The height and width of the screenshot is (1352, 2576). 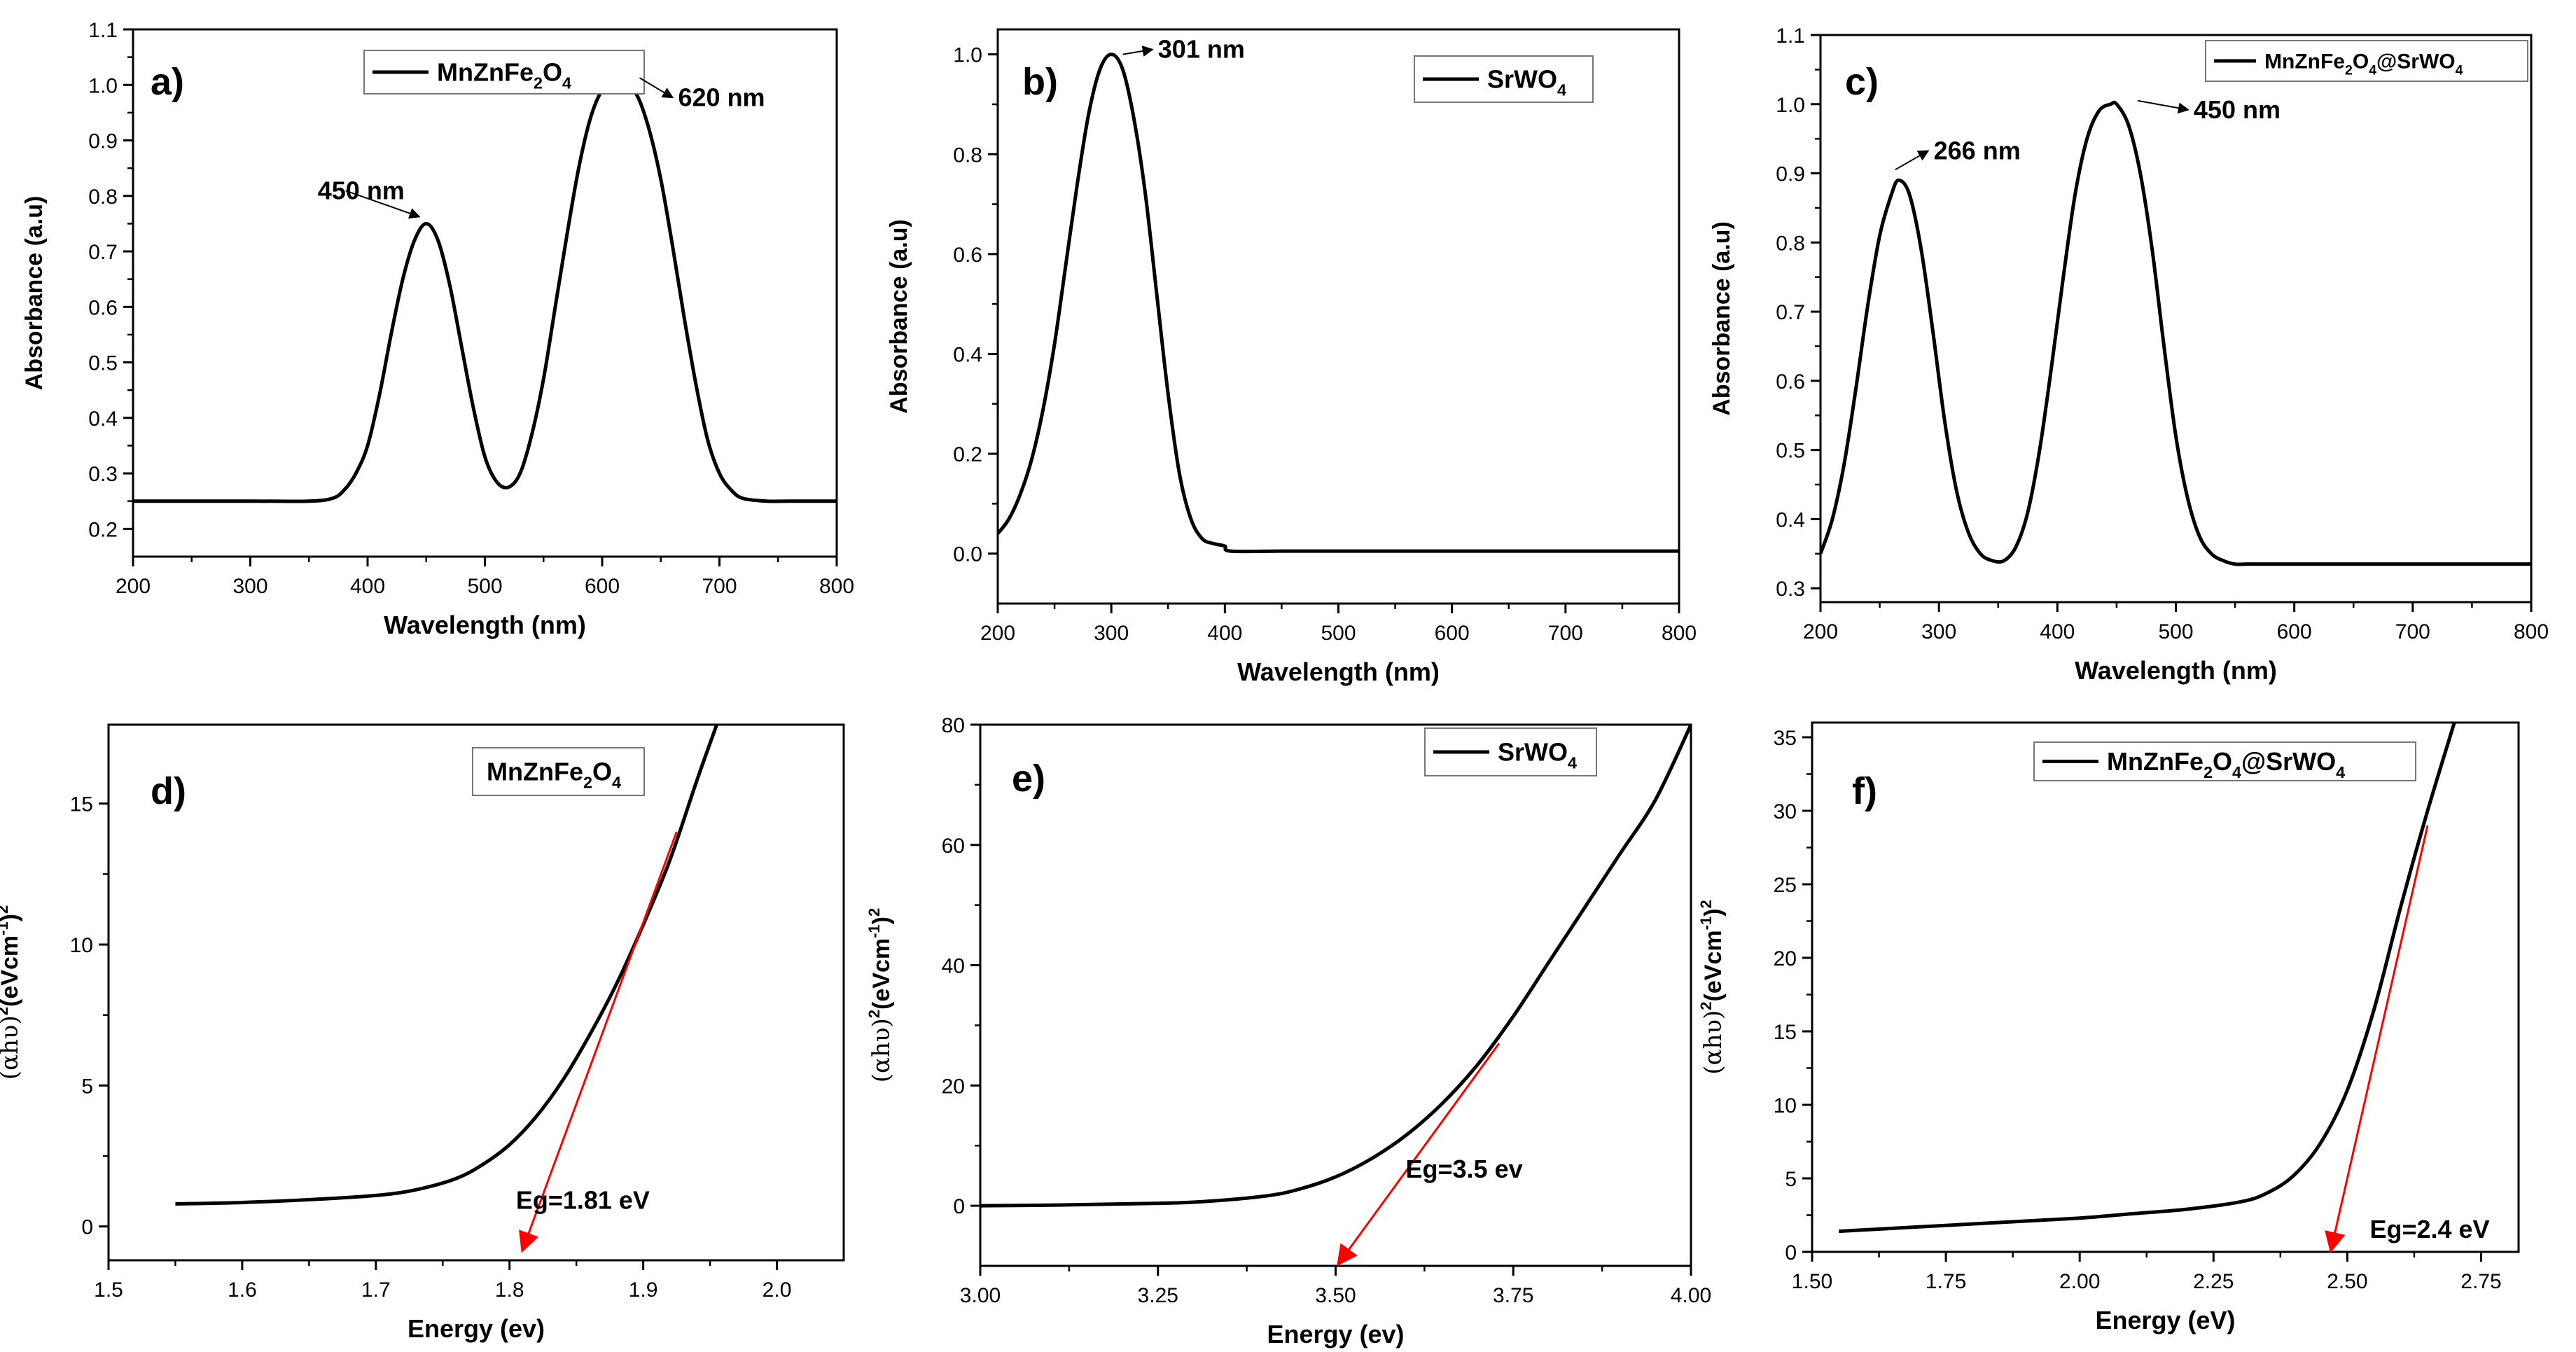 What do you see at coordinates (1790, 37) in the screenshot?
I see `y-tick-label: 1.1` at bounding box center [1790, 37].